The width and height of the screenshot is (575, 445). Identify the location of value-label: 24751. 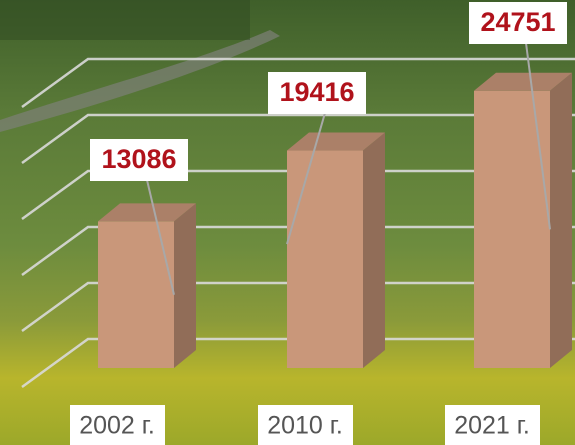
(517, 22).